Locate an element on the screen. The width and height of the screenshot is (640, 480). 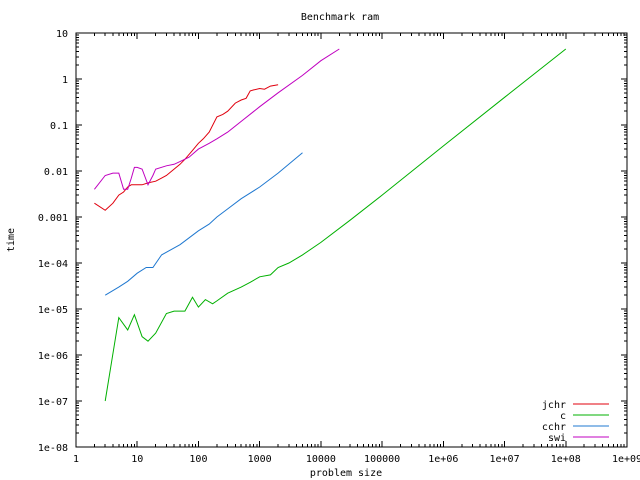
chart-title: Benchmark ram is located at coordinates (340, 17).